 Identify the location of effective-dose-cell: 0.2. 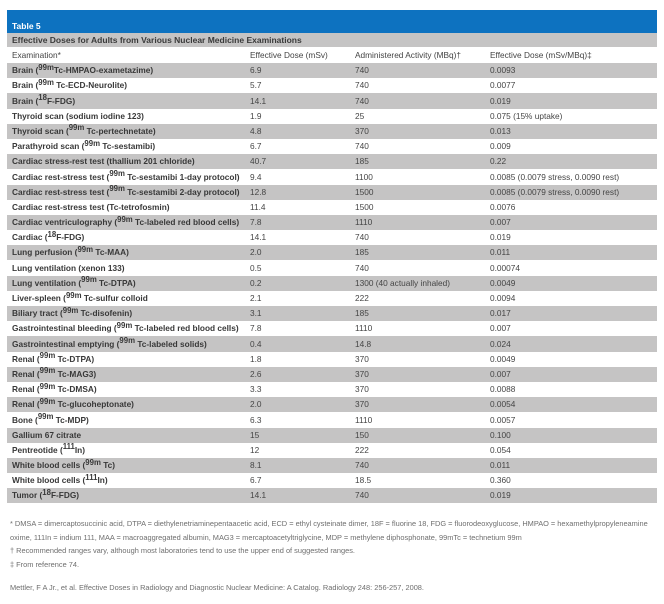
(256, 282).